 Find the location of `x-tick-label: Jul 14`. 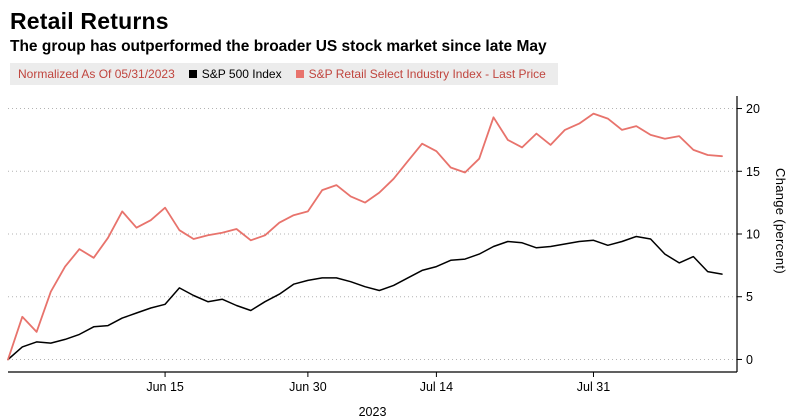

x-tick-label: Jul 14 is located at coordinates (436, 387).